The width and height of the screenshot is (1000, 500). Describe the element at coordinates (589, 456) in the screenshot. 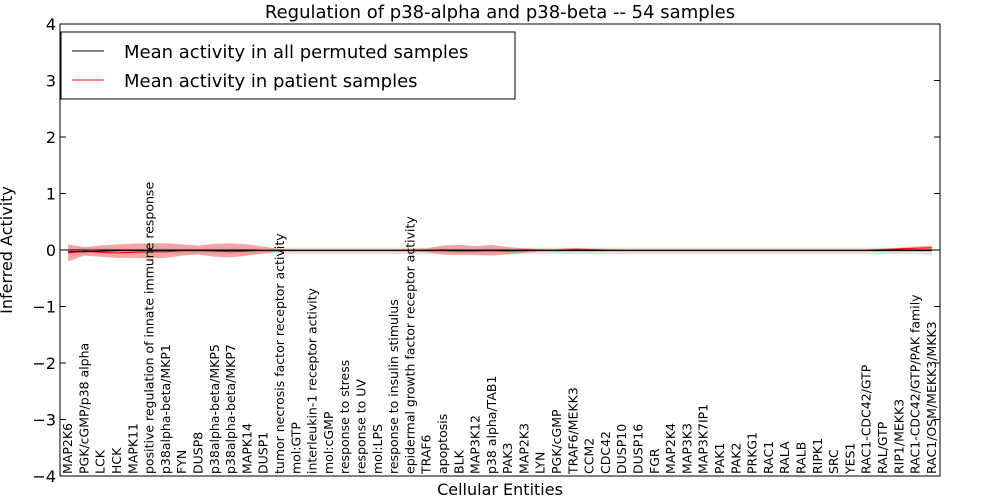

I see `category-label: CCM2` at that location.